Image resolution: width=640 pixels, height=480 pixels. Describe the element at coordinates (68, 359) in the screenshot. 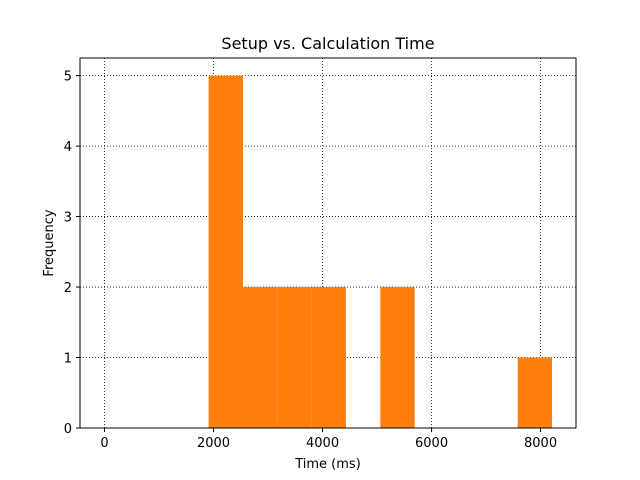

I see `y-tick-label: 1` at that location.